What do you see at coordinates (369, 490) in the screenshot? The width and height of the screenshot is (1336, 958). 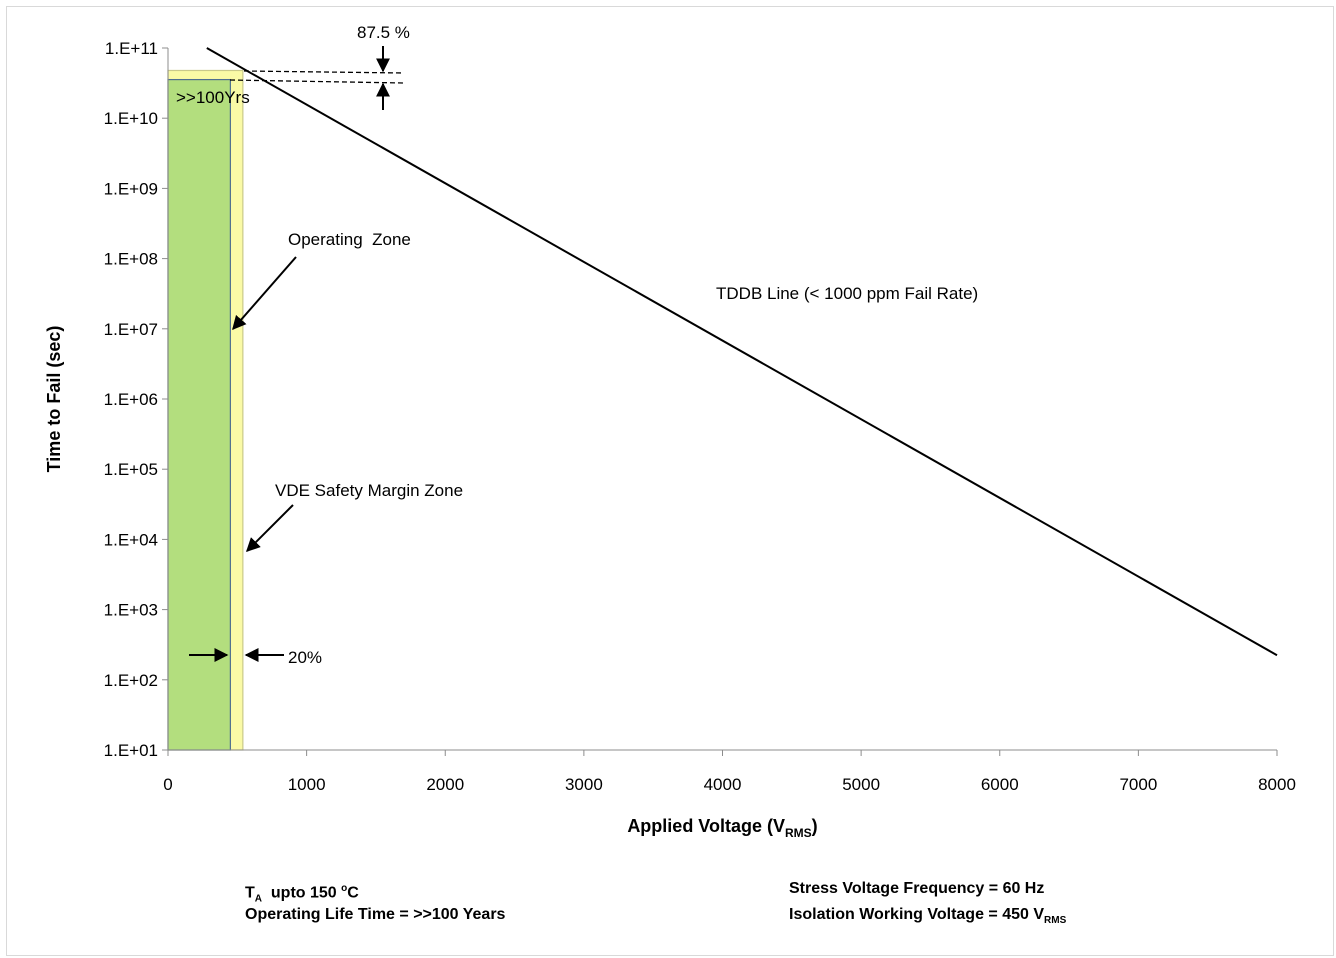 I see `vde-zone-label: VDE Safety Margin Zone` at bounding box center [369, 490].